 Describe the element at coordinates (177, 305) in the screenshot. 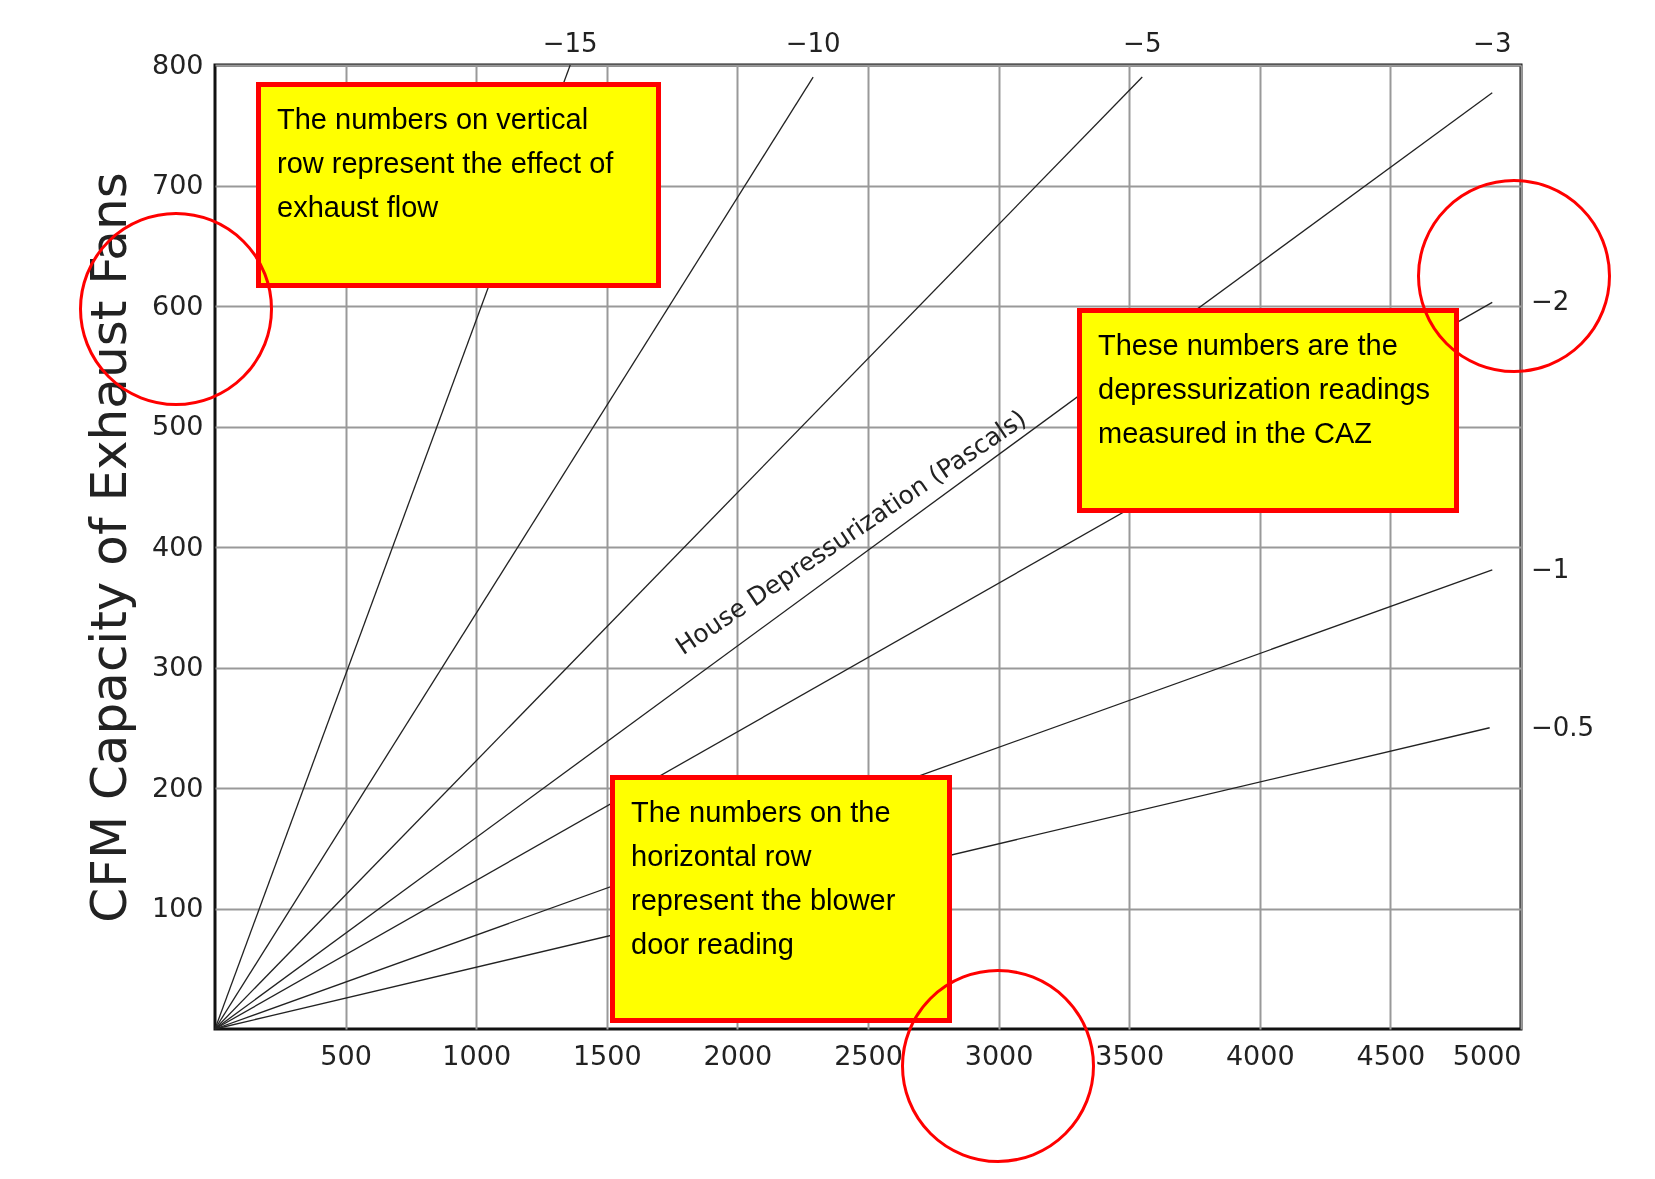

I see `y-tick-label: 600` at that location.